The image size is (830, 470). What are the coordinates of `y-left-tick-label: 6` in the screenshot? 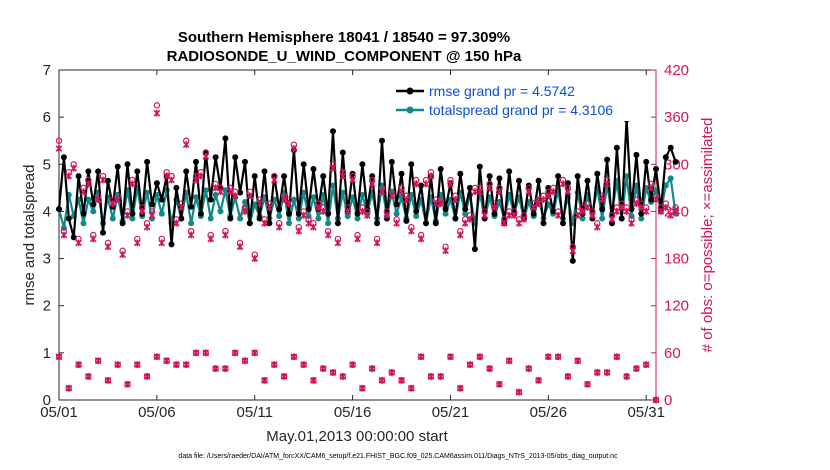 It's located at (47, 117).